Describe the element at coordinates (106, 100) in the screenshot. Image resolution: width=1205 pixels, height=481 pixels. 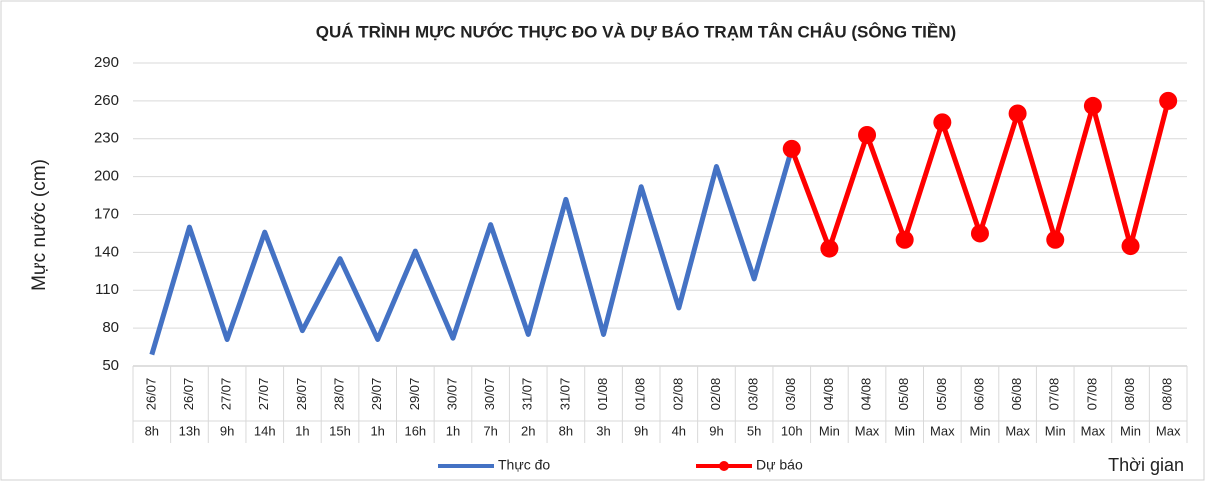
I see `y-tick-label: 260` at that location.